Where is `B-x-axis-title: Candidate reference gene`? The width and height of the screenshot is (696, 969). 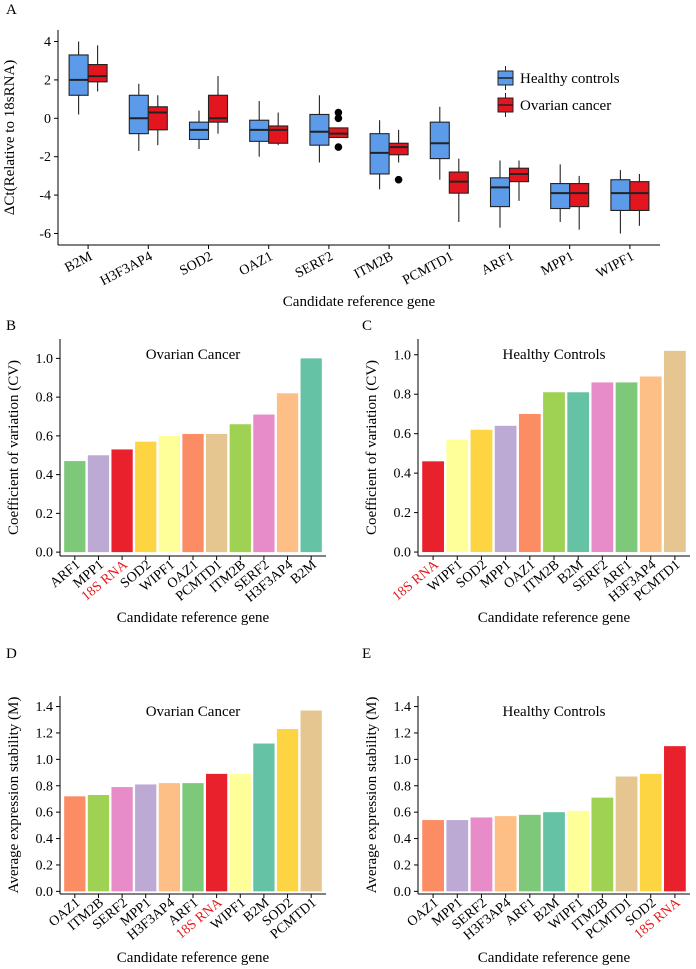 B-x-axis-title: Candidate reference gene is located at coordinates (193, 618).